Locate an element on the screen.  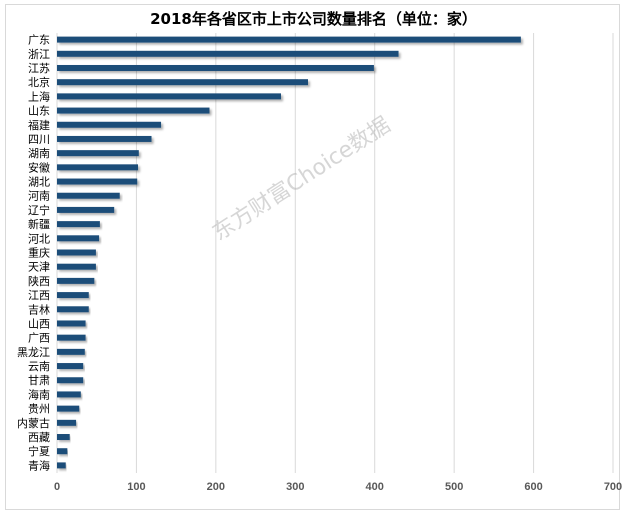
y-tick-label: 内蒙古 is located at coordinates (33, 423).